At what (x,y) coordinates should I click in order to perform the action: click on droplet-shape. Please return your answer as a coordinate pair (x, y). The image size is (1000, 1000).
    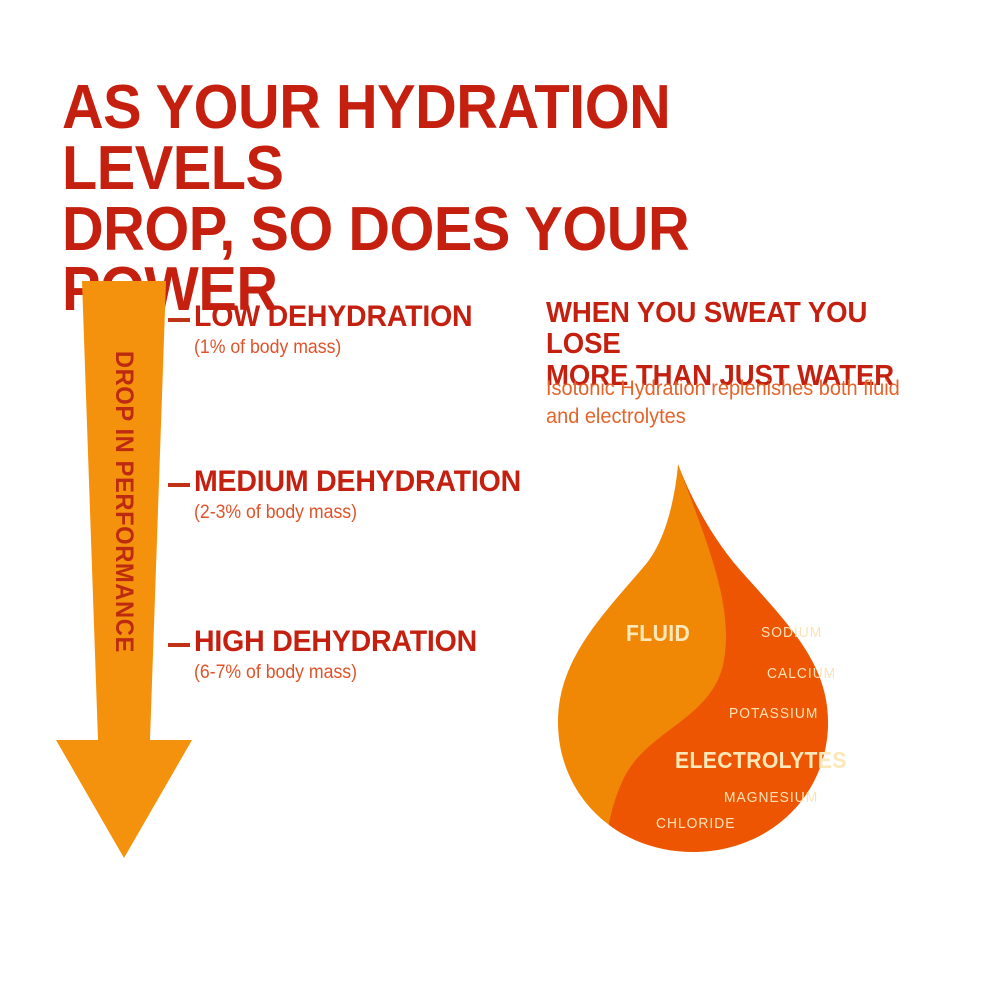
    Looking at the image, I should click on (693, 658).